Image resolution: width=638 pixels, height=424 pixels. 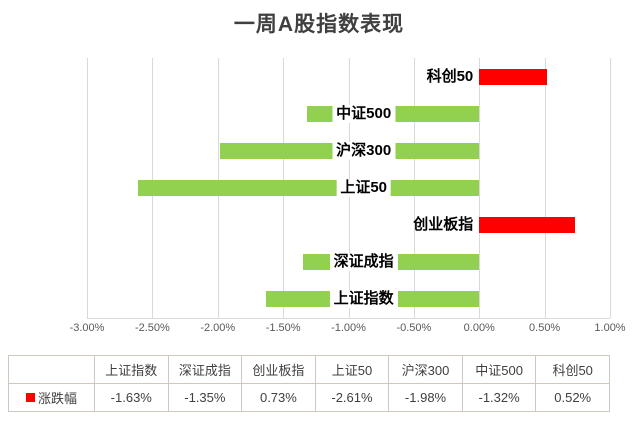 What do you see at coordinates (363, 187) in the screenshot?
I see `category-label: 上证50` at bounding box center [363, 187].